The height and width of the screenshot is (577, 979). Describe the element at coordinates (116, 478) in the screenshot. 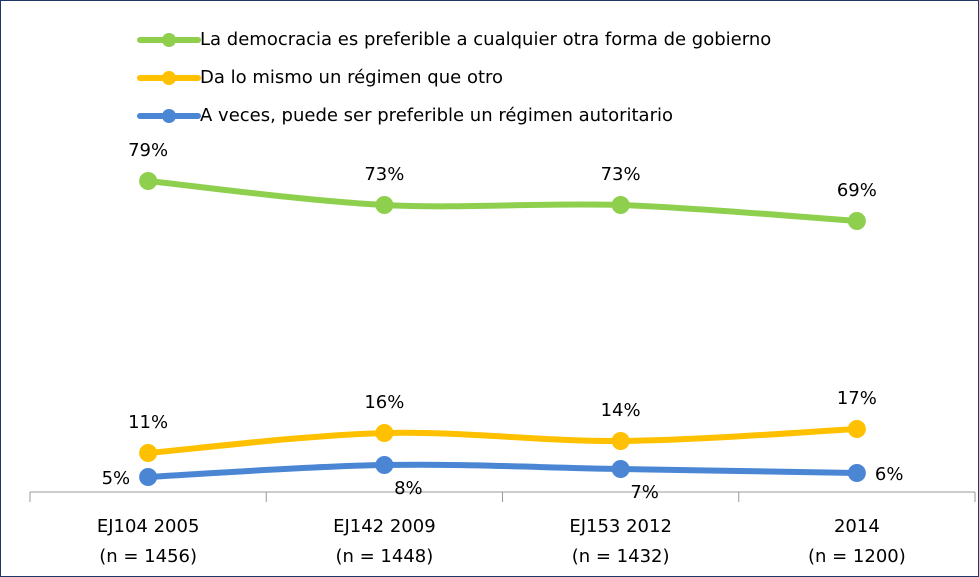

I see `data-label: 5%` at that location.